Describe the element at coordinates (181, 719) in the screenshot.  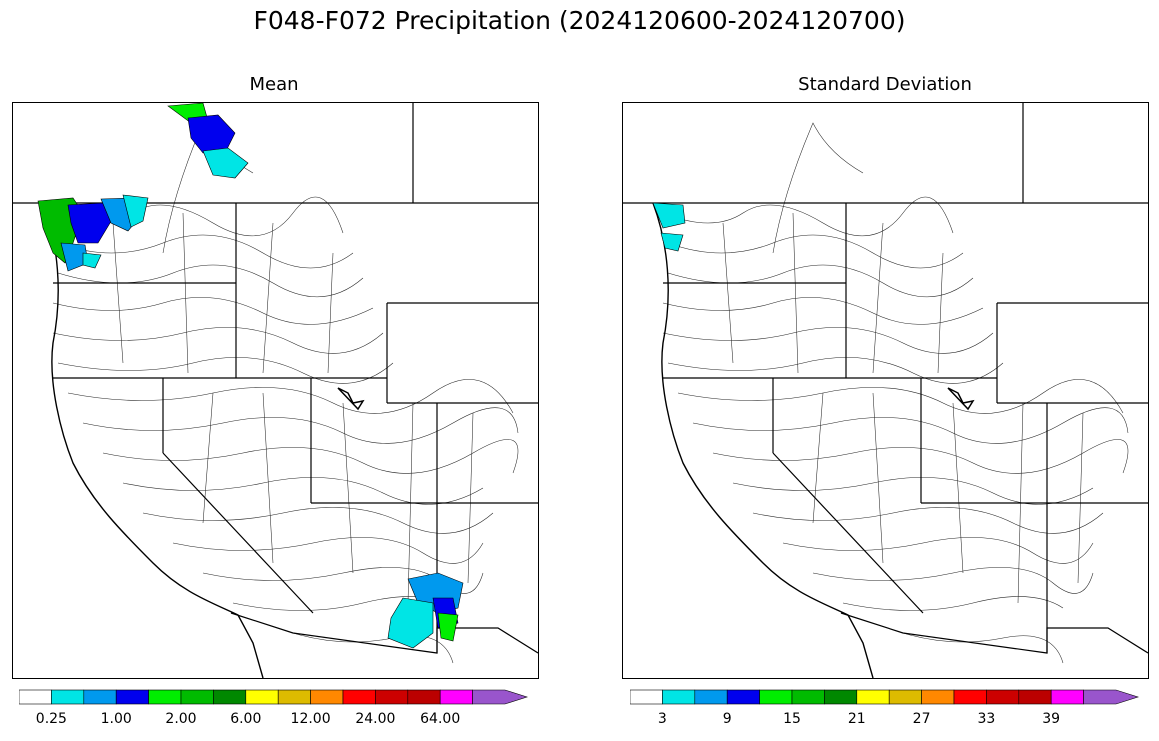
I see `mean-colorbar-tick-label: 2.00` at that location.